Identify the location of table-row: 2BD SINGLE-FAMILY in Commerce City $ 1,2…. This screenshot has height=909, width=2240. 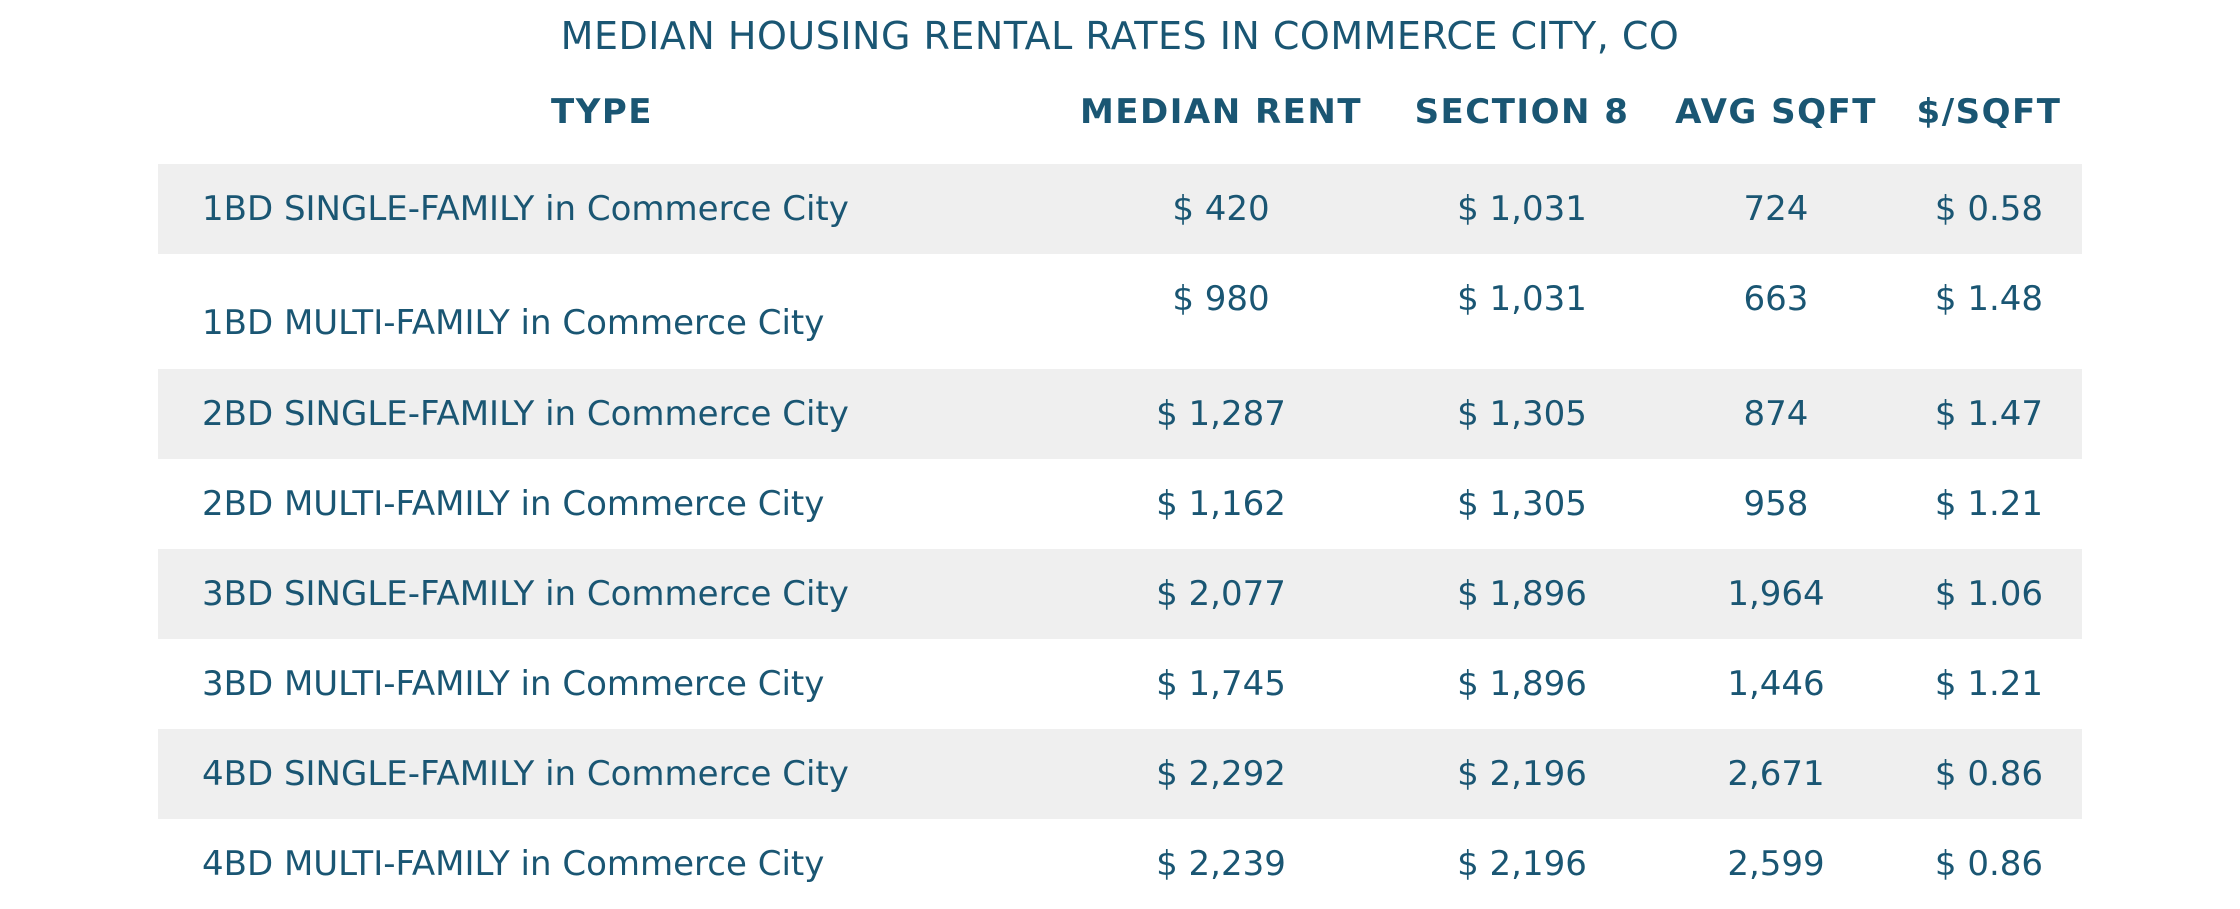
(1120, 414).